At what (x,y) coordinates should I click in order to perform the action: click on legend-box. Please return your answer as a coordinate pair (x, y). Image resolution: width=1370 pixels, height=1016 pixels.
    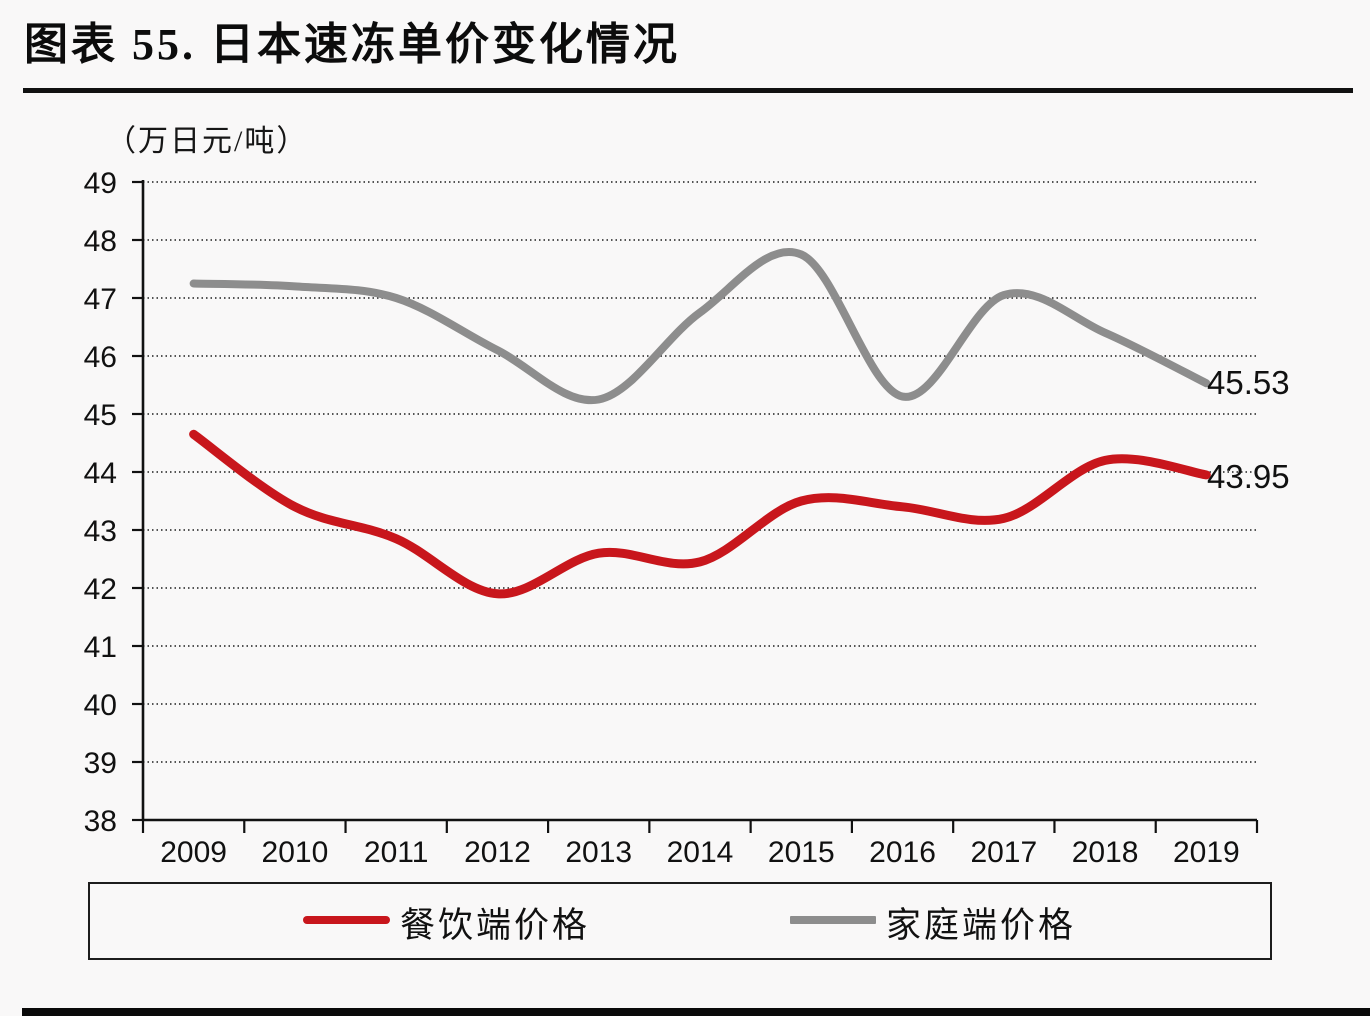
    Looking at the image, I should click on (680, 921).